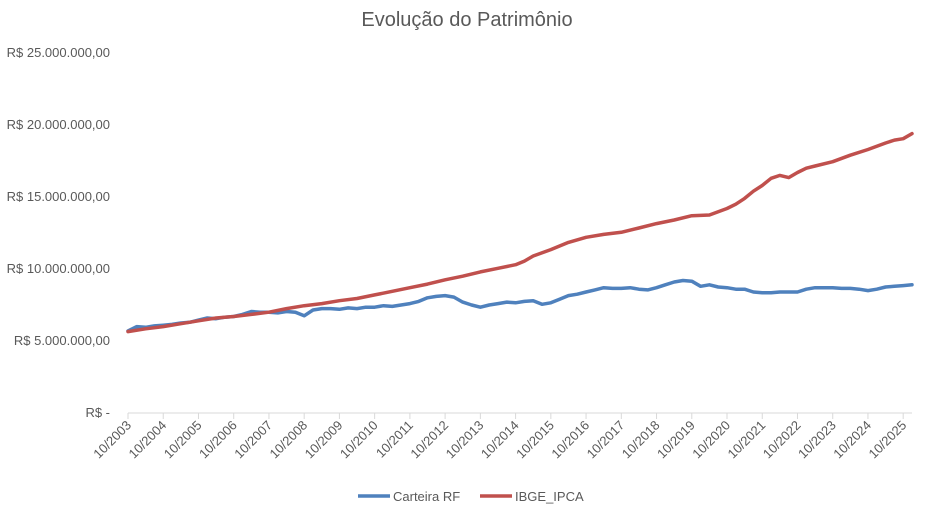 This screenshot has height=512, width=936. Describe the element at coordinates (359, 440) in the screenshot. I see `x-tick-label: 10/2010` at that location.